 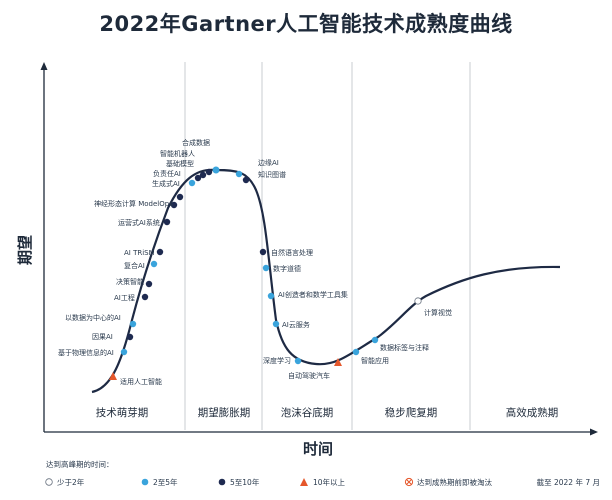 I want to click on legend-heading: 达到高峰期的时间：, so click(x=80, y=464).